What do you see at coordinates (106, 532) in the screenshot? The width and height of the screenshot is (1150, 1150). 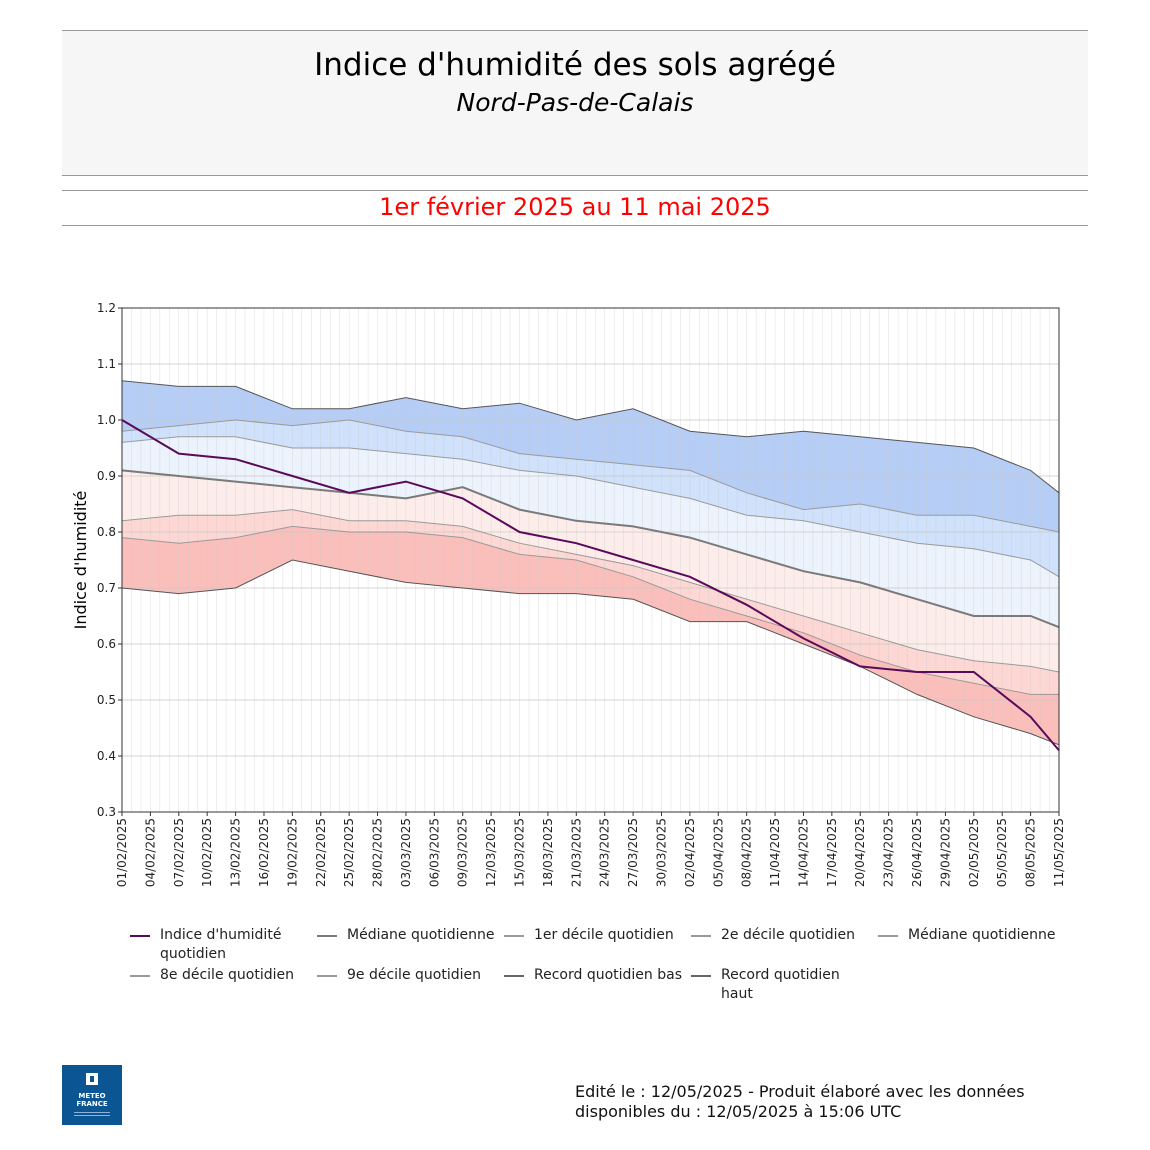 I see `y-tick-label: 0.8` at bounding box center [106, 532].